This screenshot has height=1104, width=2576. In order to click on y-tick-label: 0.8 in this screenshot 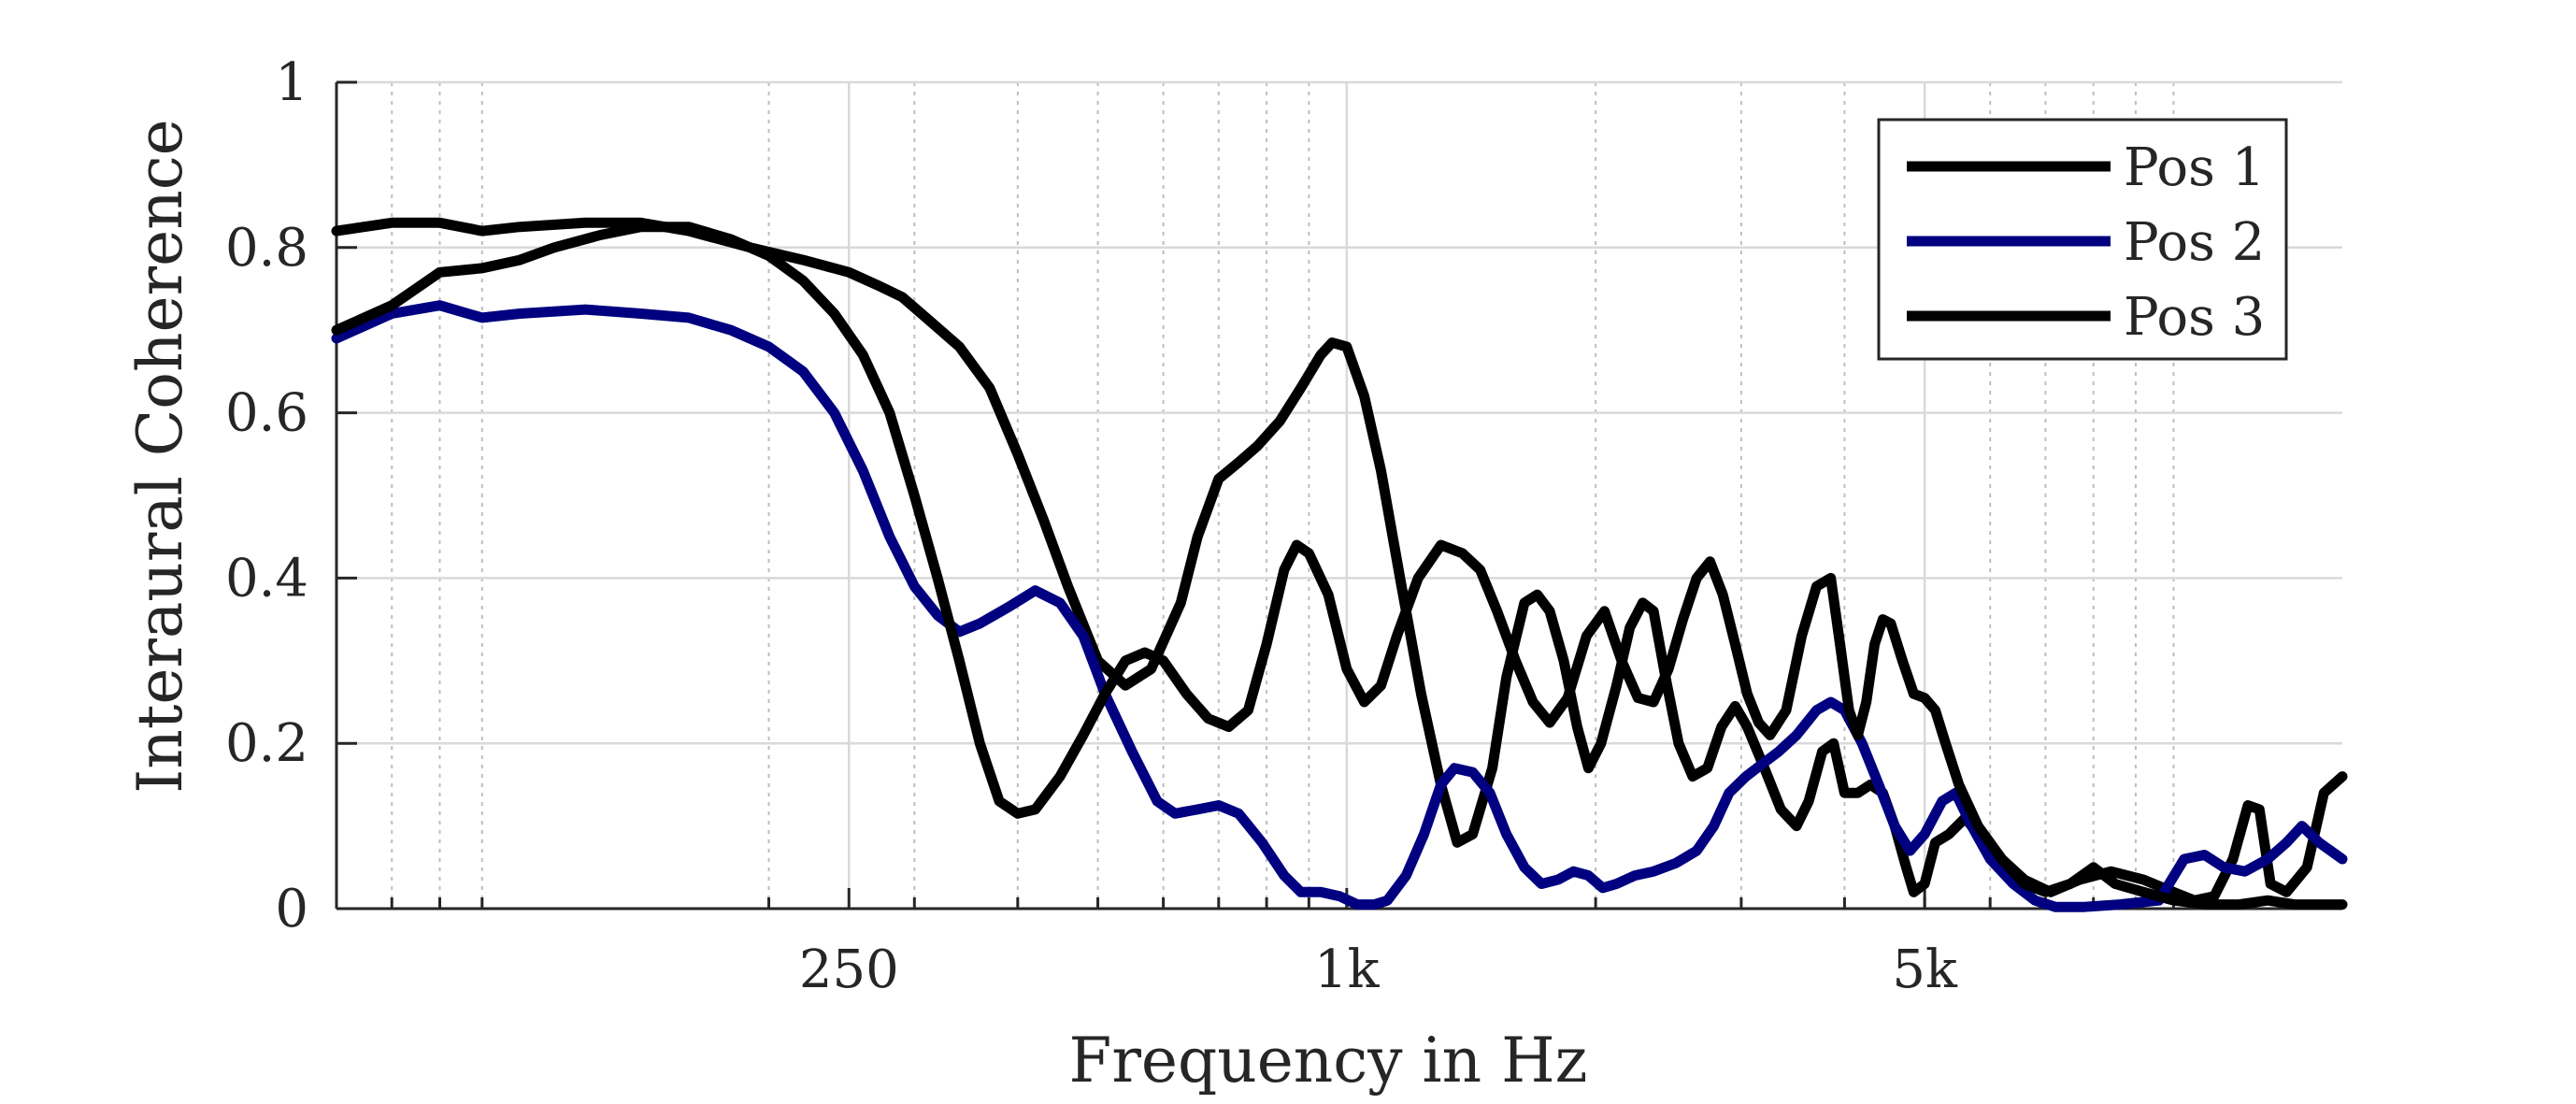, I will do `click(266, 249)`.